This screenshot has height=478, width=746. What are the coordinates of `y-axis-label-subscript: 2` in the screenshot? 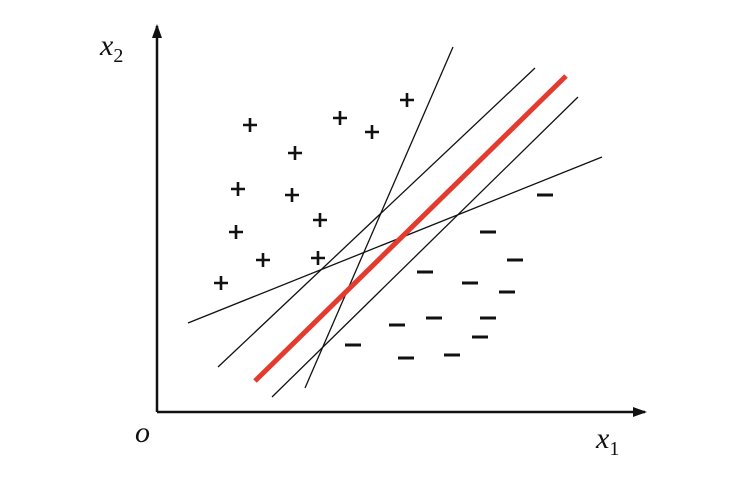 It's located at (118, 56).